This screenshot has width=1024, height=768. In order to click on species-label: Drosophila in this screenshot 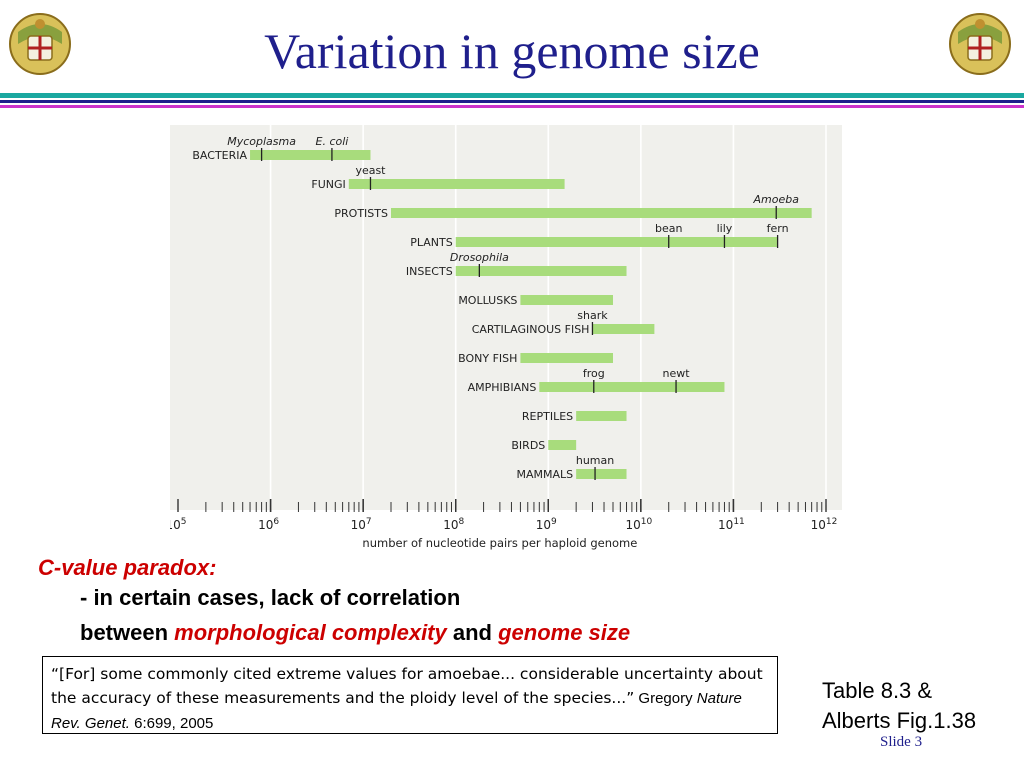, I will do `click(479, 257)`.